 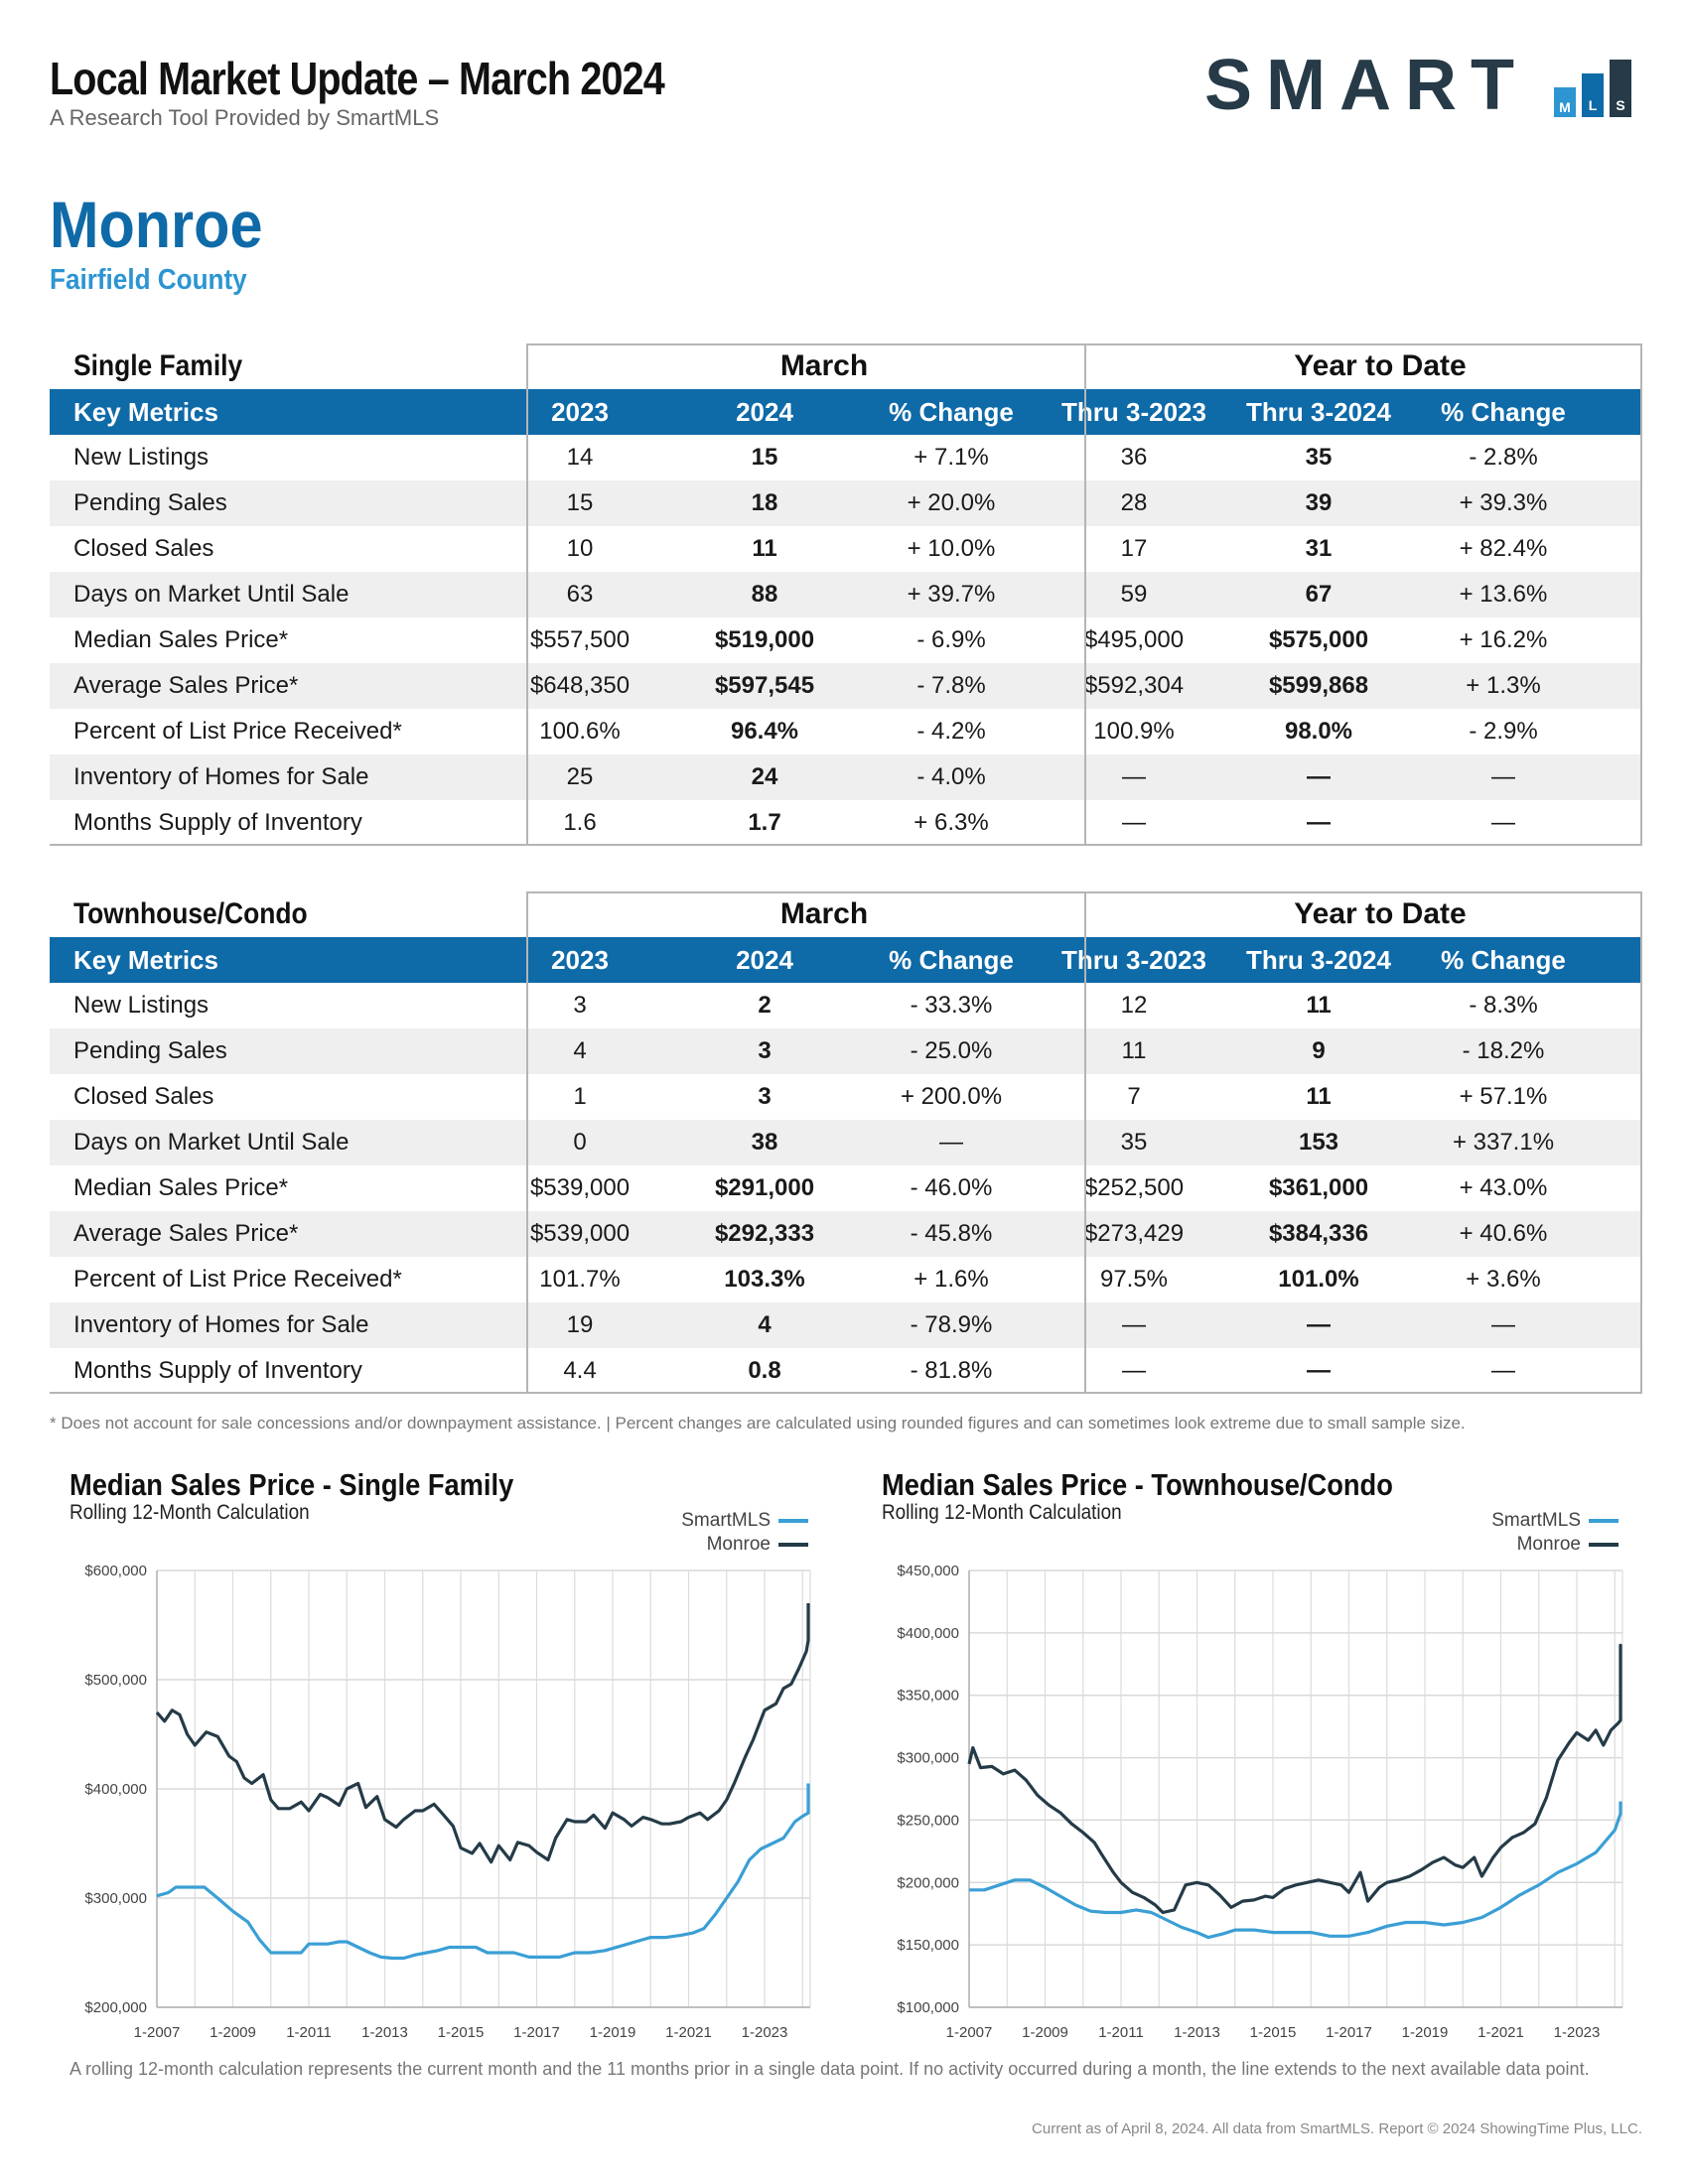 I want to click on metric-value: 15, so click(x=580, y=502).